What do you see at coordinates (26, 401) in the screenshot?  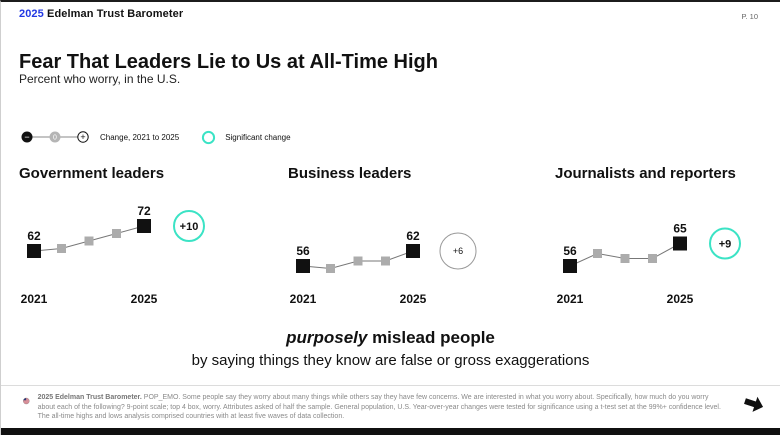 I see `us-flag-icon` at bounding box center [26, 401].